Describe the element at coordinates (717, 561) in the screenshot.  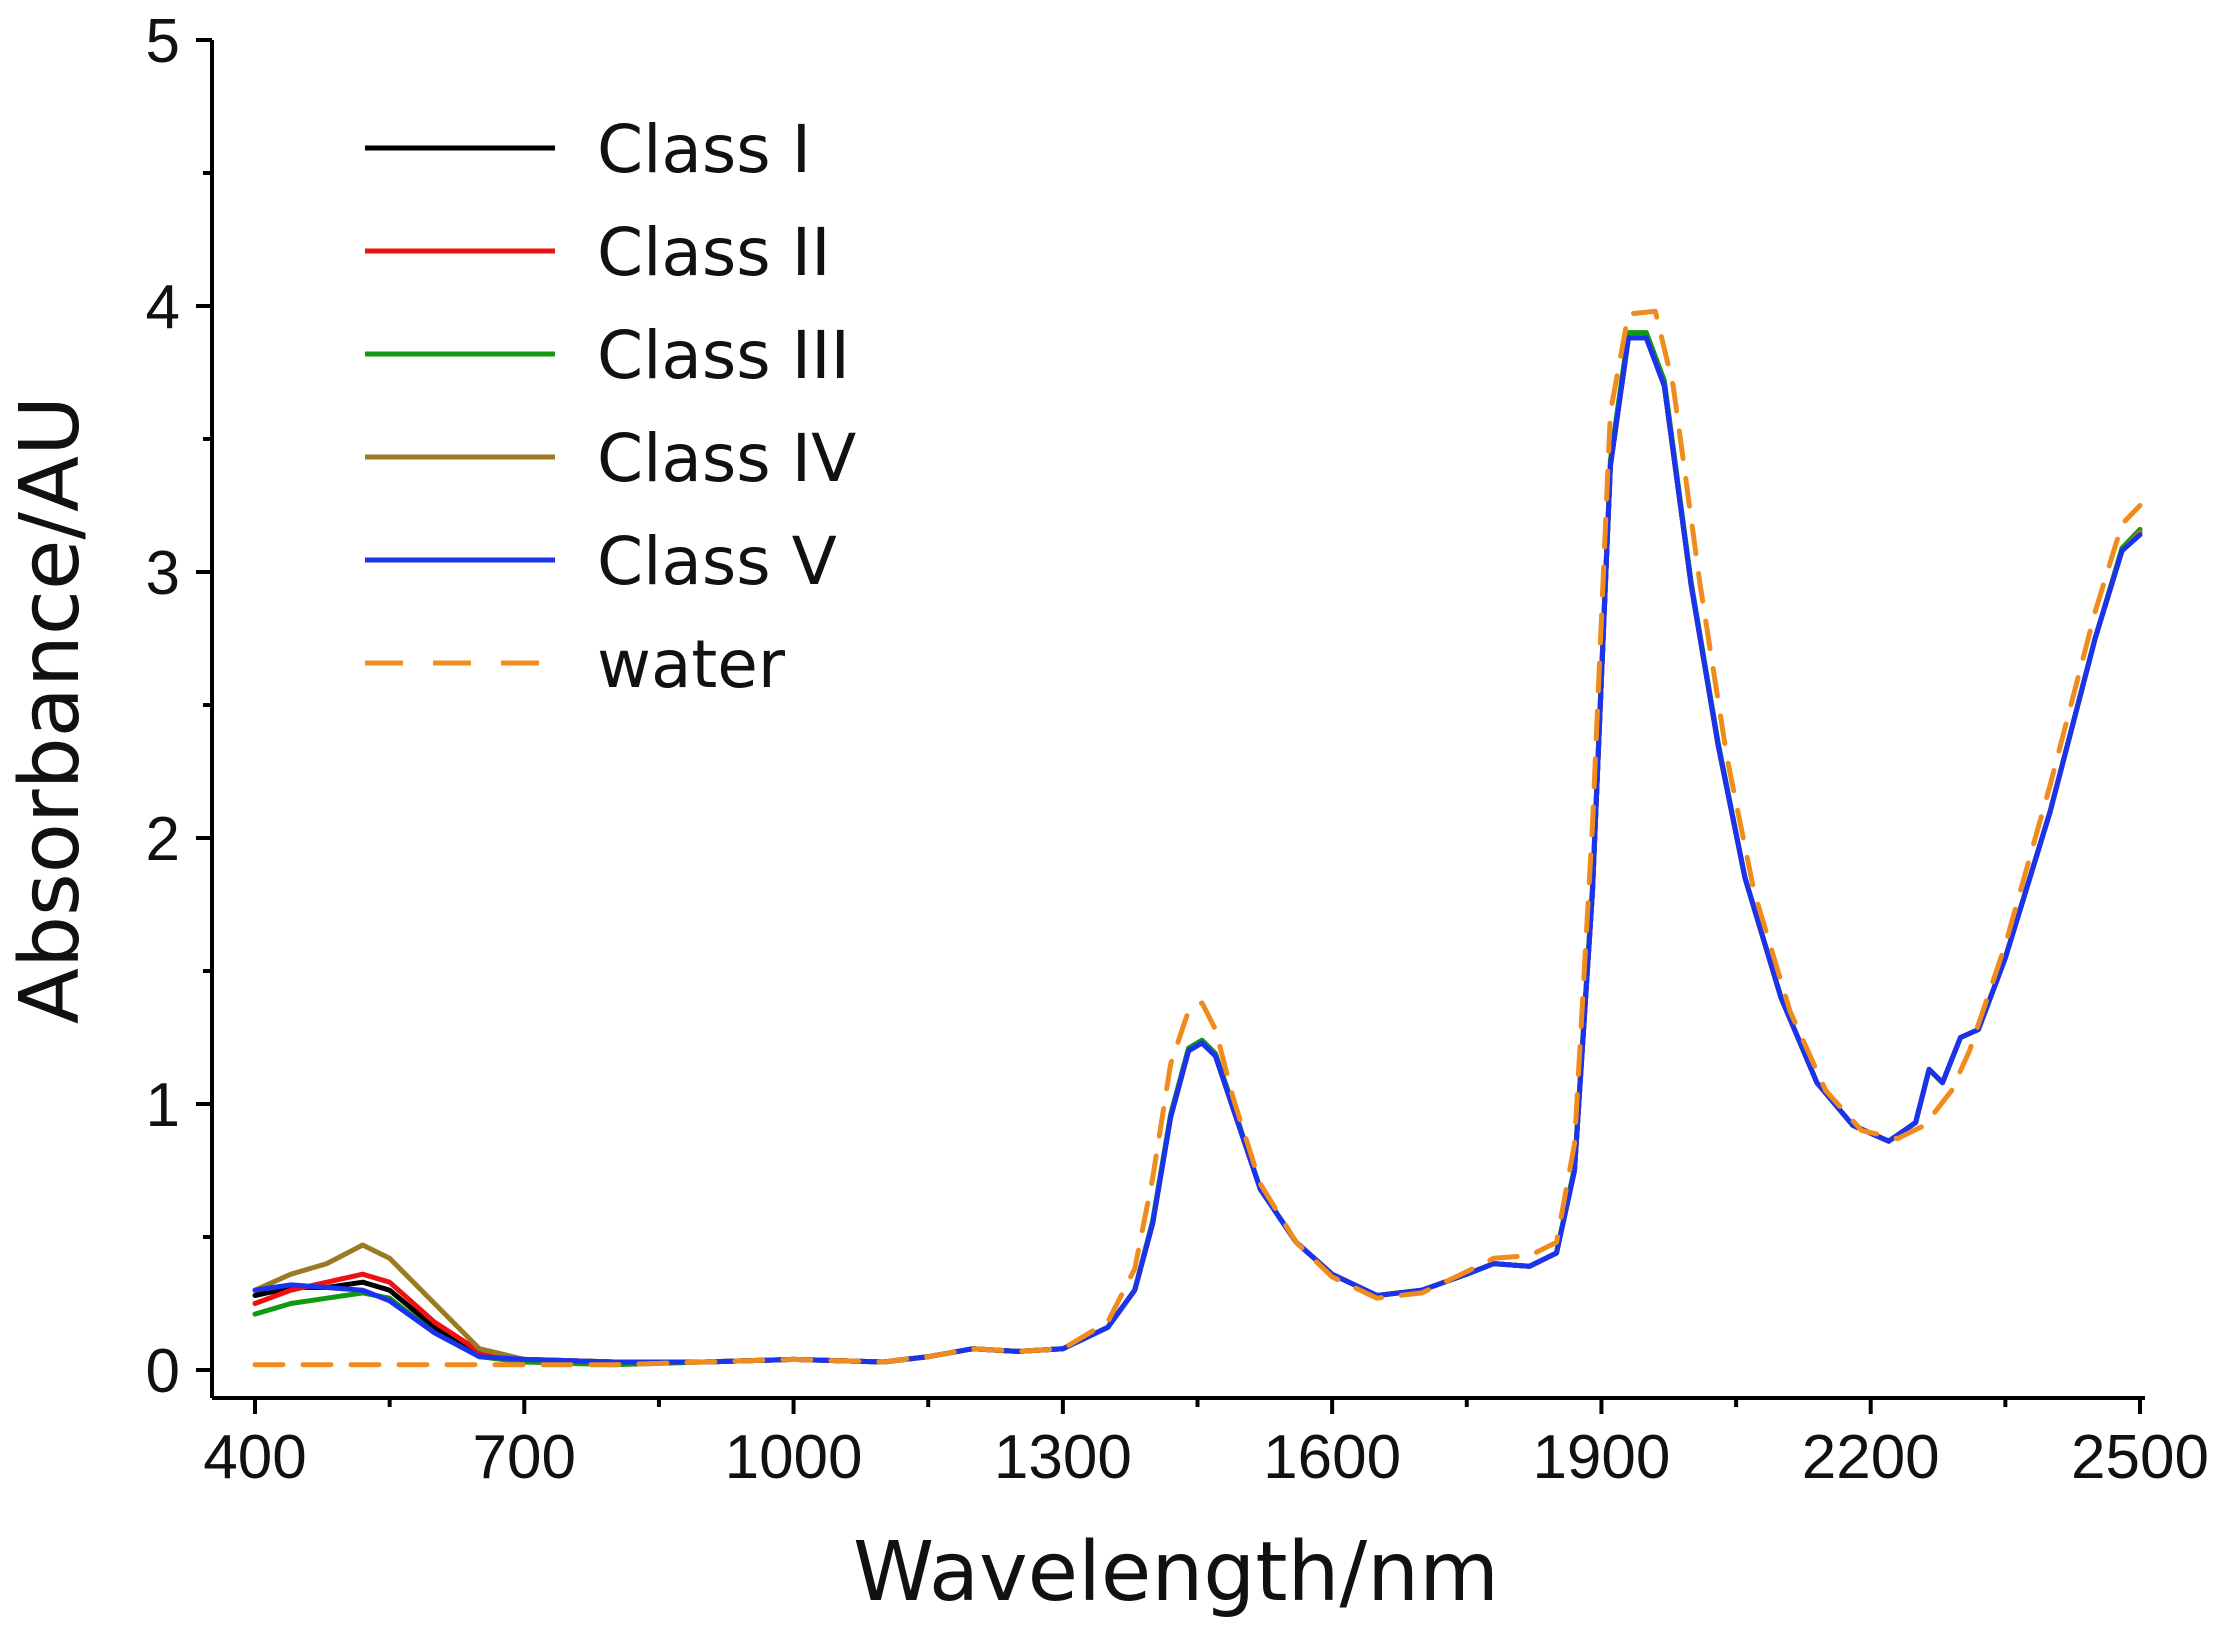
I see `legend-label: Class V` at that location.